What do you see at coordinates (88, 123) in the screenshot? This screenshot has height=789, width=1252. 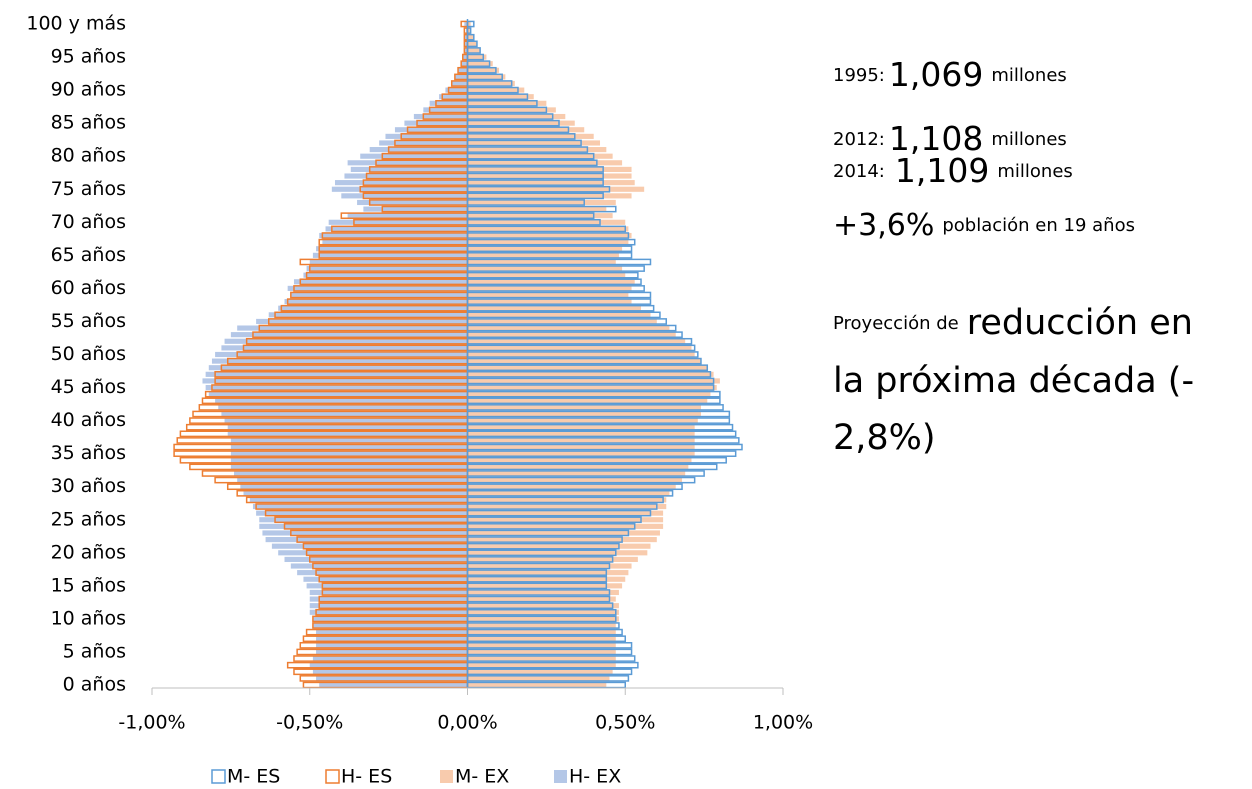 I see `y-tick-label: 85 años` at bounding box center [88, 123].